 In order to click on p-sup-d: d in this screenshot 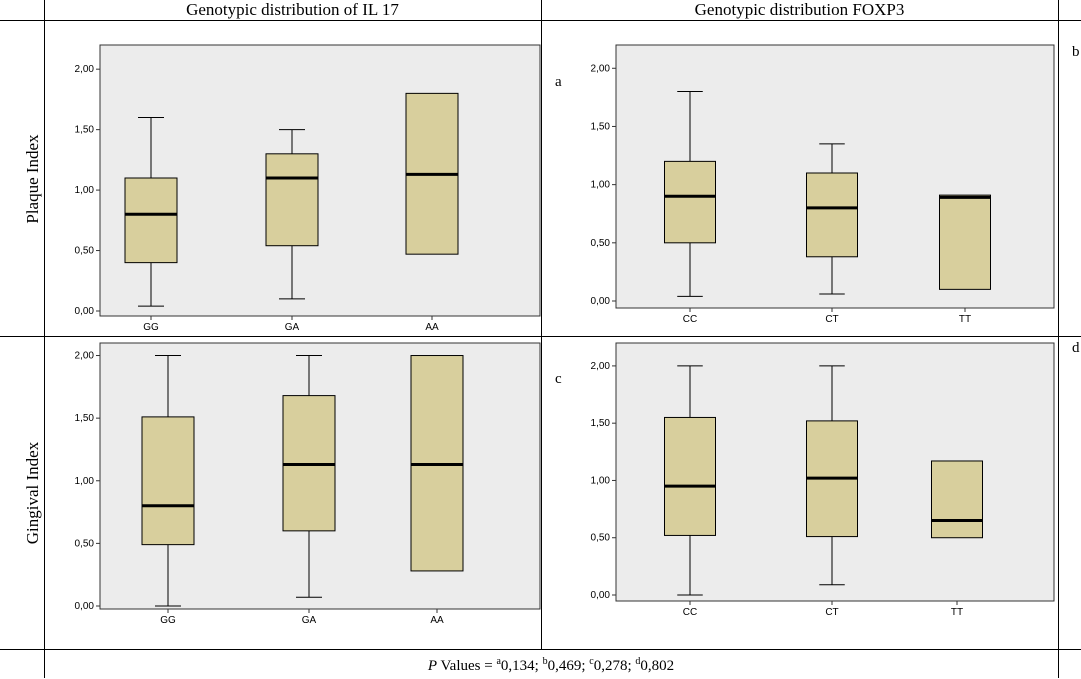, I will do `click(638, 661)`.